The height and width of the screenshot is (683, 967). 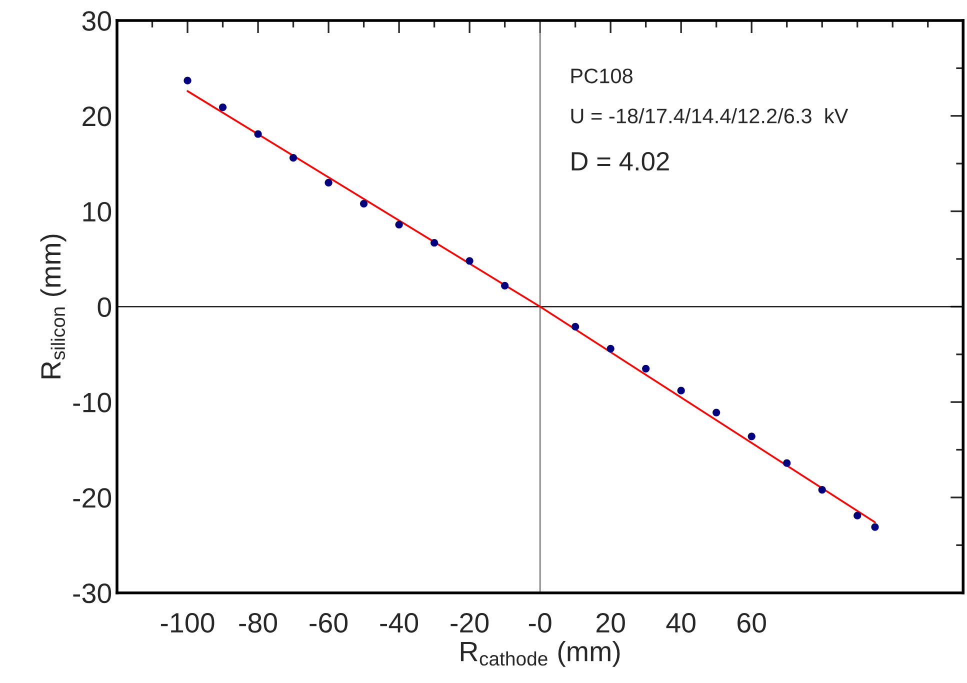 I want to click on annotation: U = -18/17.4/14.4/12.2/6.3 kV, so click(x=709, y=116).